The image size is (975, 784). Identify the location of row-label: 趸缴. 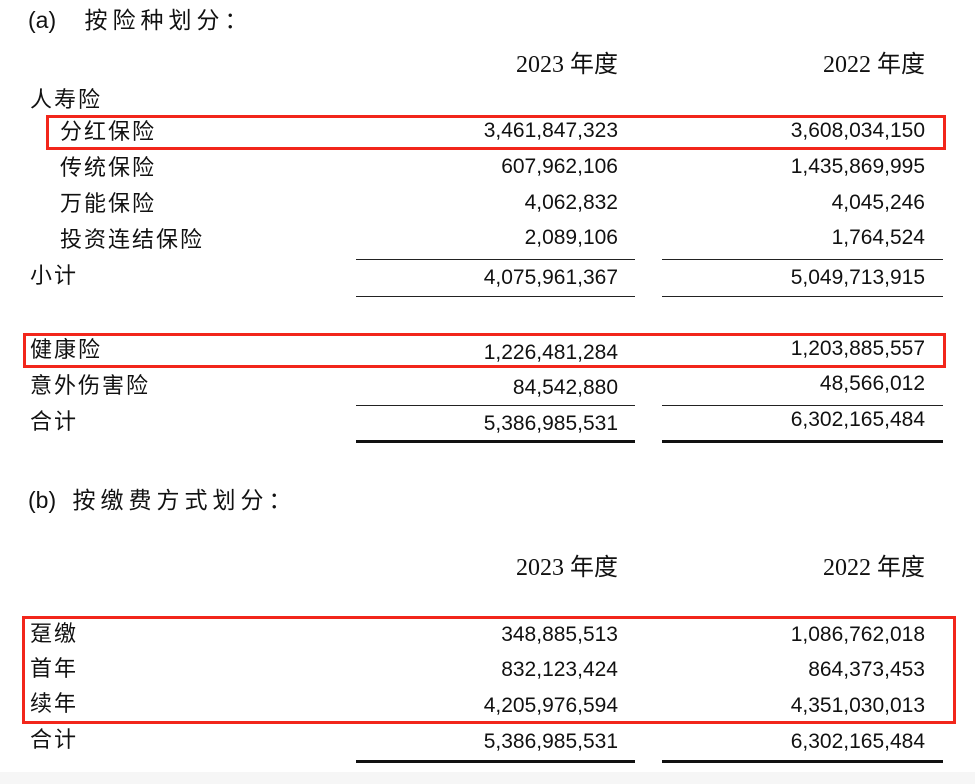
(54, 634).